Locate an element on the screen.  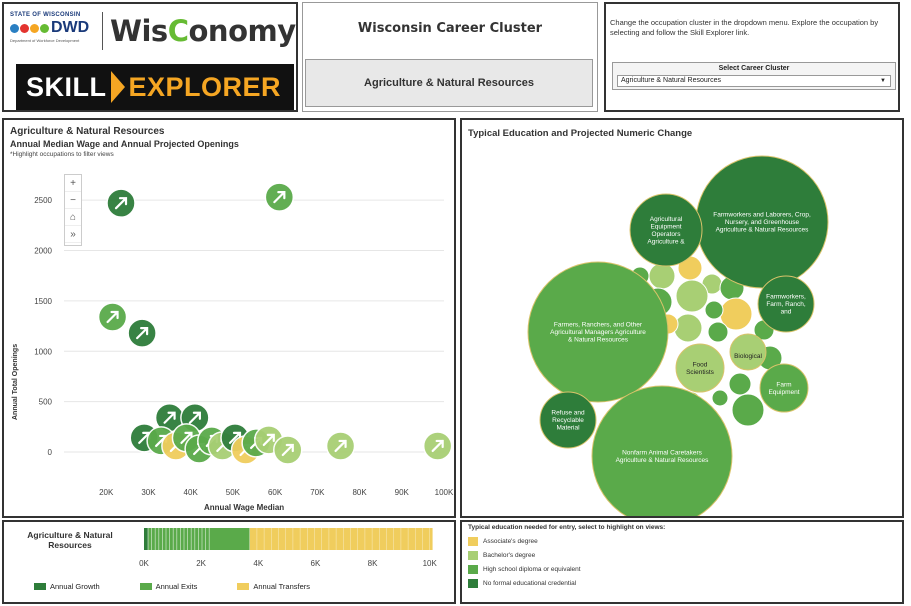
scatter-title: Agriculture & Natural Resources is located at coordinates (87, 131).